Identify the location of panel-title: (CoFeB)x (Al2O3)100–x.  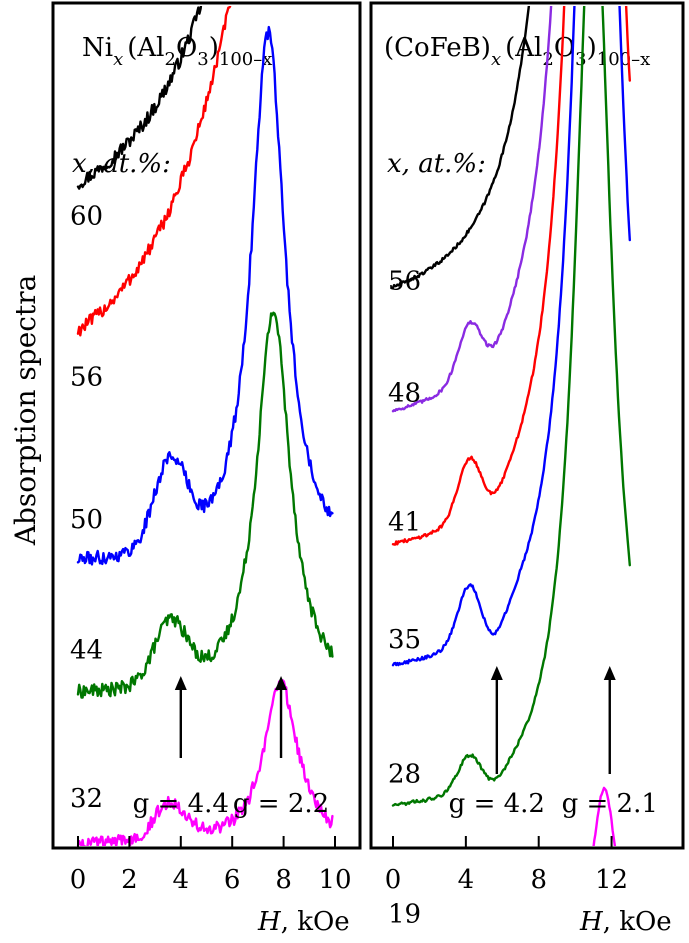
(517, 51).